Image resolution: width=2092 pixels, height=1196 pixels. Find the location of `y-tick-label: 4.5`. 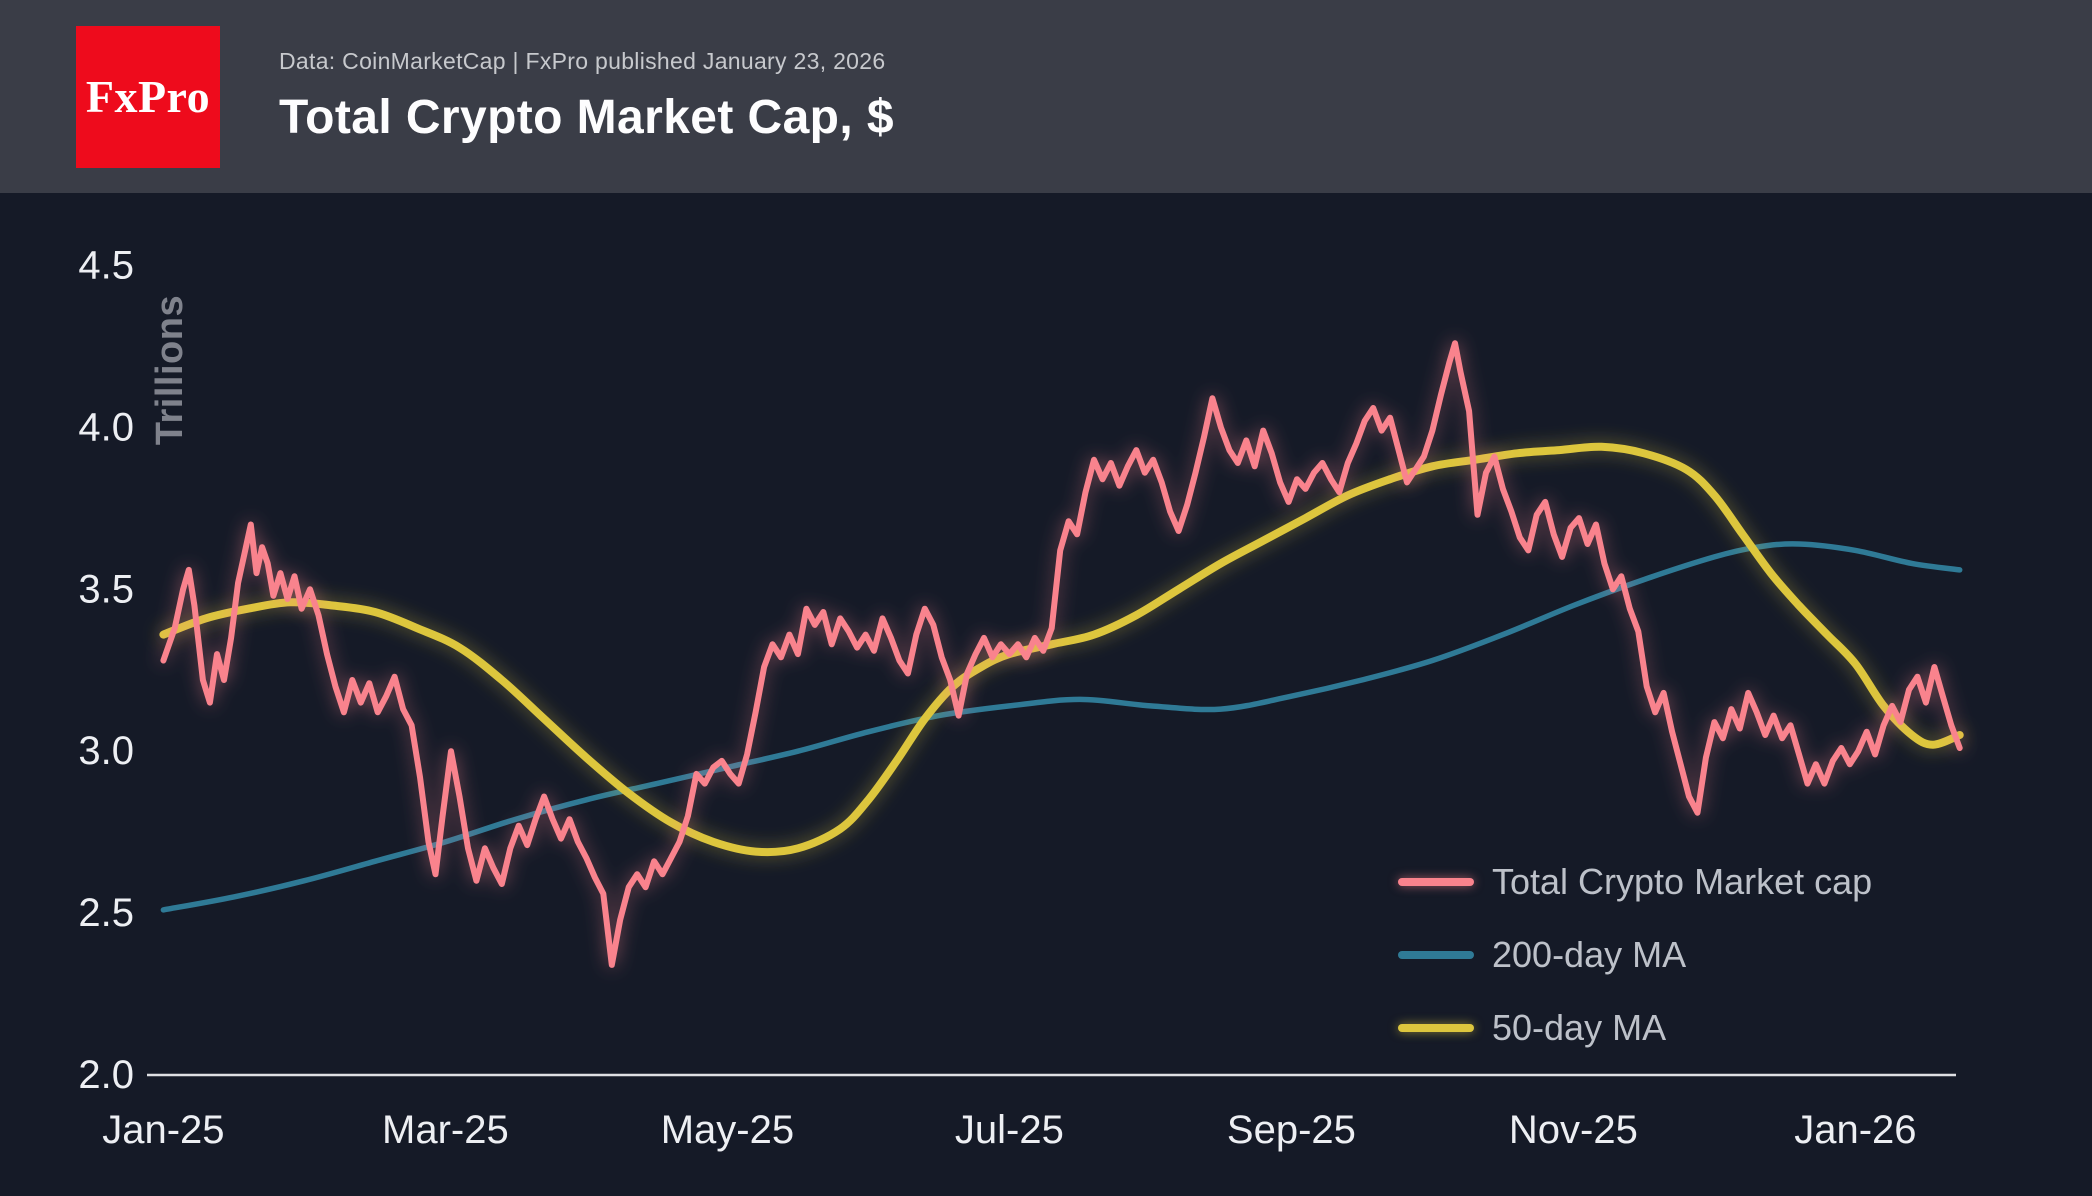

y-tick-label: 4.5 is located at coordinates (106, 266).